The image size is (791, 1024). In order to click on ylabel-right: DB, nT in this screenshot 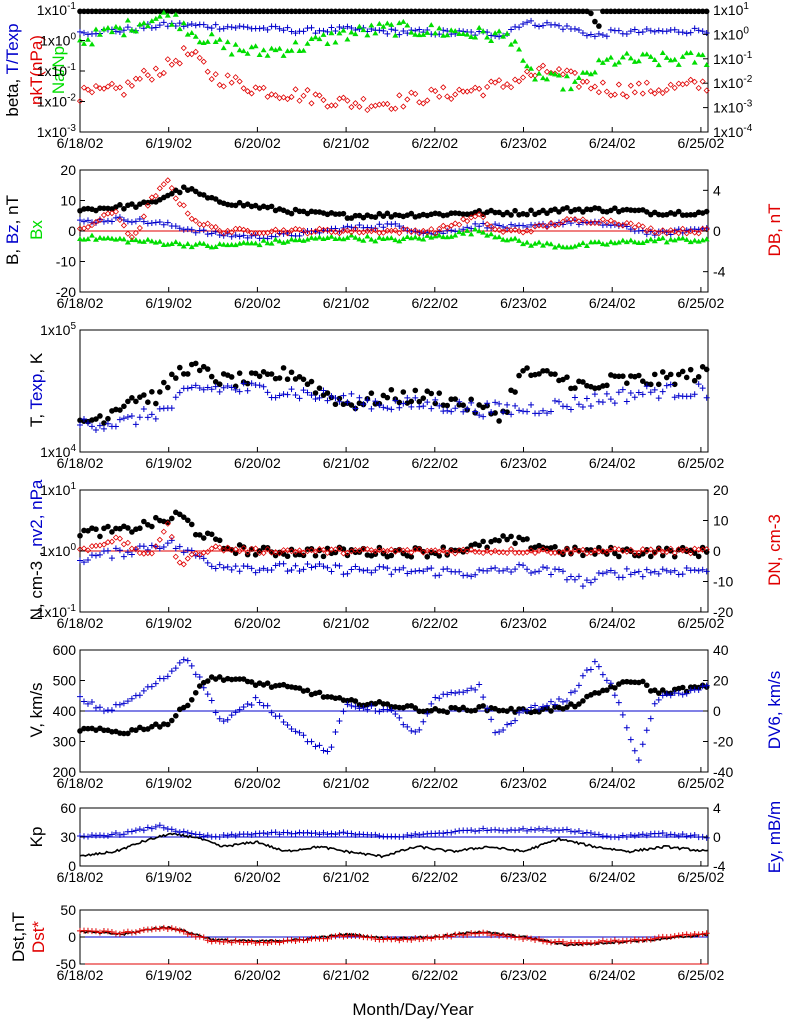, I will do `click(774, 230)`.